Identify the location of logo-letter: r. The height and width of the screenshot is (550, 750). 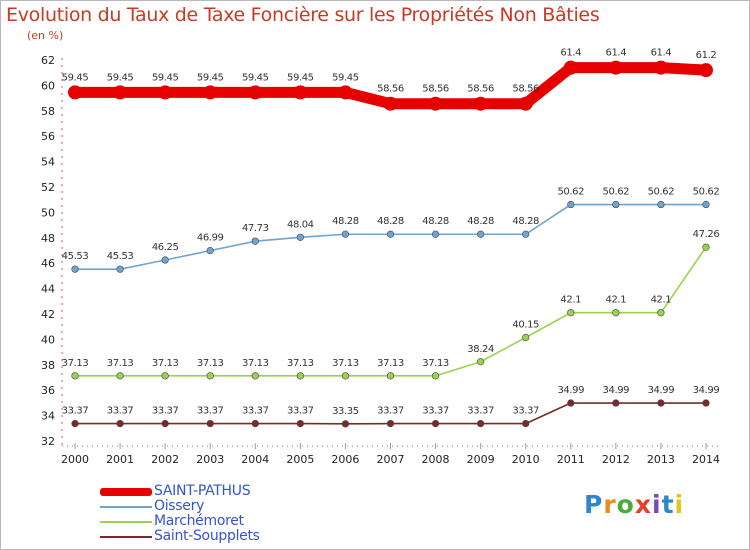
(610, 504).